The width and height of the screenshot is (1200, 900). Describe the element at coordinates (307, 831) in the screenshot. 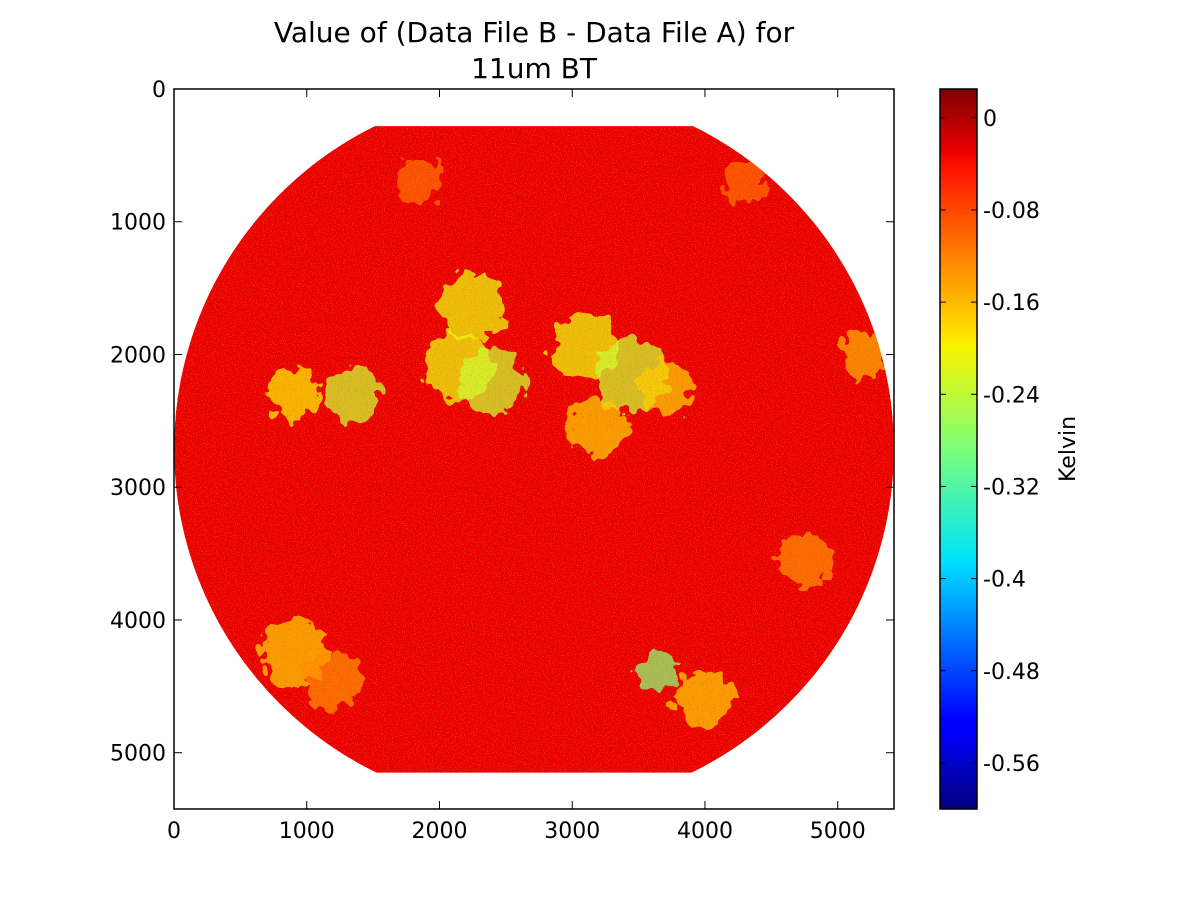

I see `x-tick-label-1: 1000` at that location.